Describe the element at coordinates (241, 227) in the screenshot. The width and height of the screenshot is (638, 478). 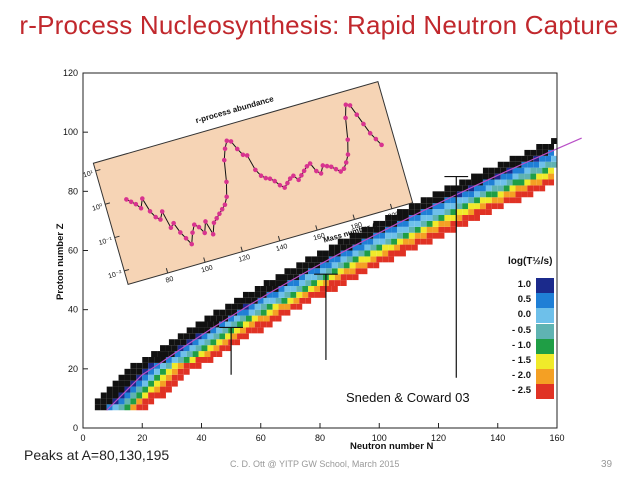
I see `inset-ticks: 80 100 120 140 160 180 200 10⁻² 10⁻¹ 10⁰ 10¹` at that location.